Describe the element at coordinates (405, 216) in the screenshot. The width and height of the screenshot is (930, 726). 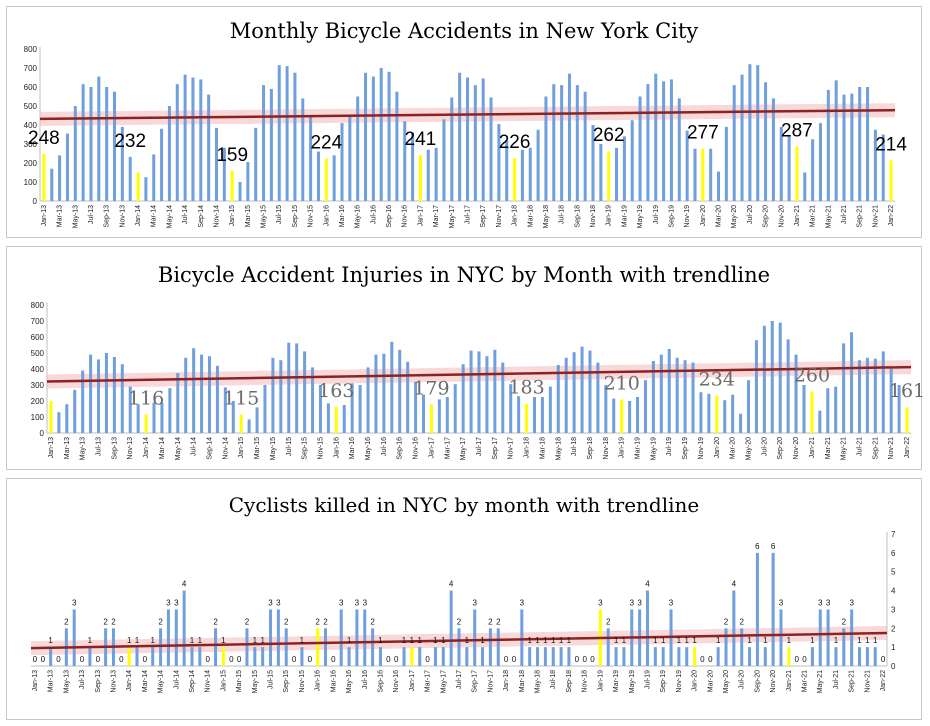
I see `x-tick-label: Nov-16` at that location.